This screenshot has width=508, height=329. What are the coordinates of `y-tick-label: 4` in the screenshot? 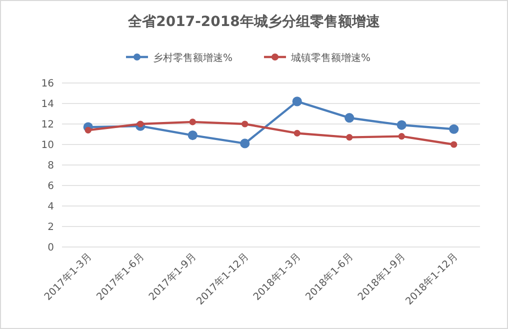 It's located at (51, 207).